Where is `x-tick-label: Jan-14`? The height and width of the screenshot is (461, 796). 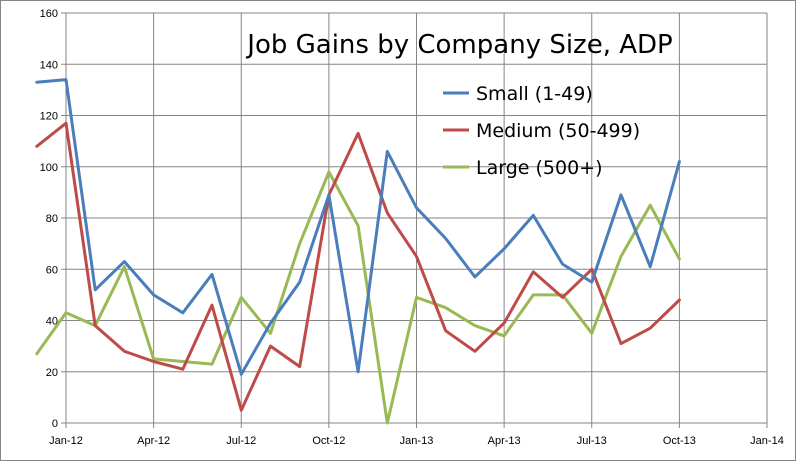
x-tick-label: Jan-14 is located at coordinates (767, 441).